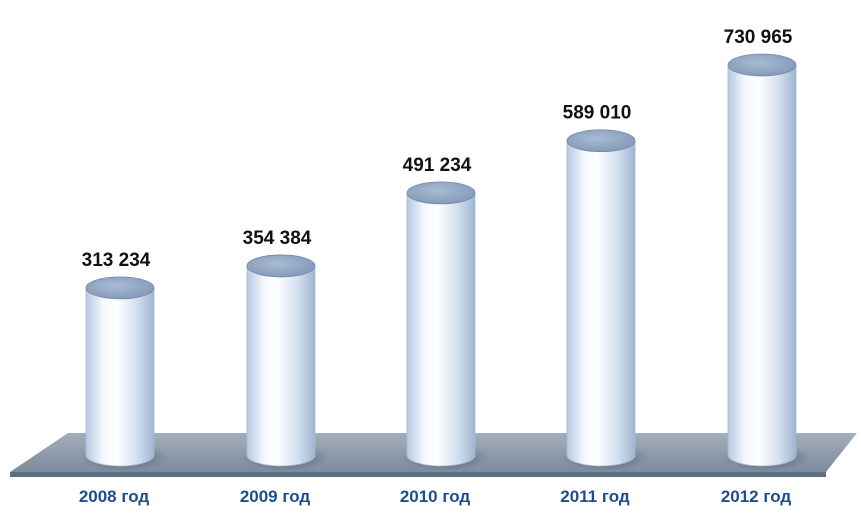 This screenshot has width=861, height=517. I want to click on category-label: 2012 год, so click(756, 496).